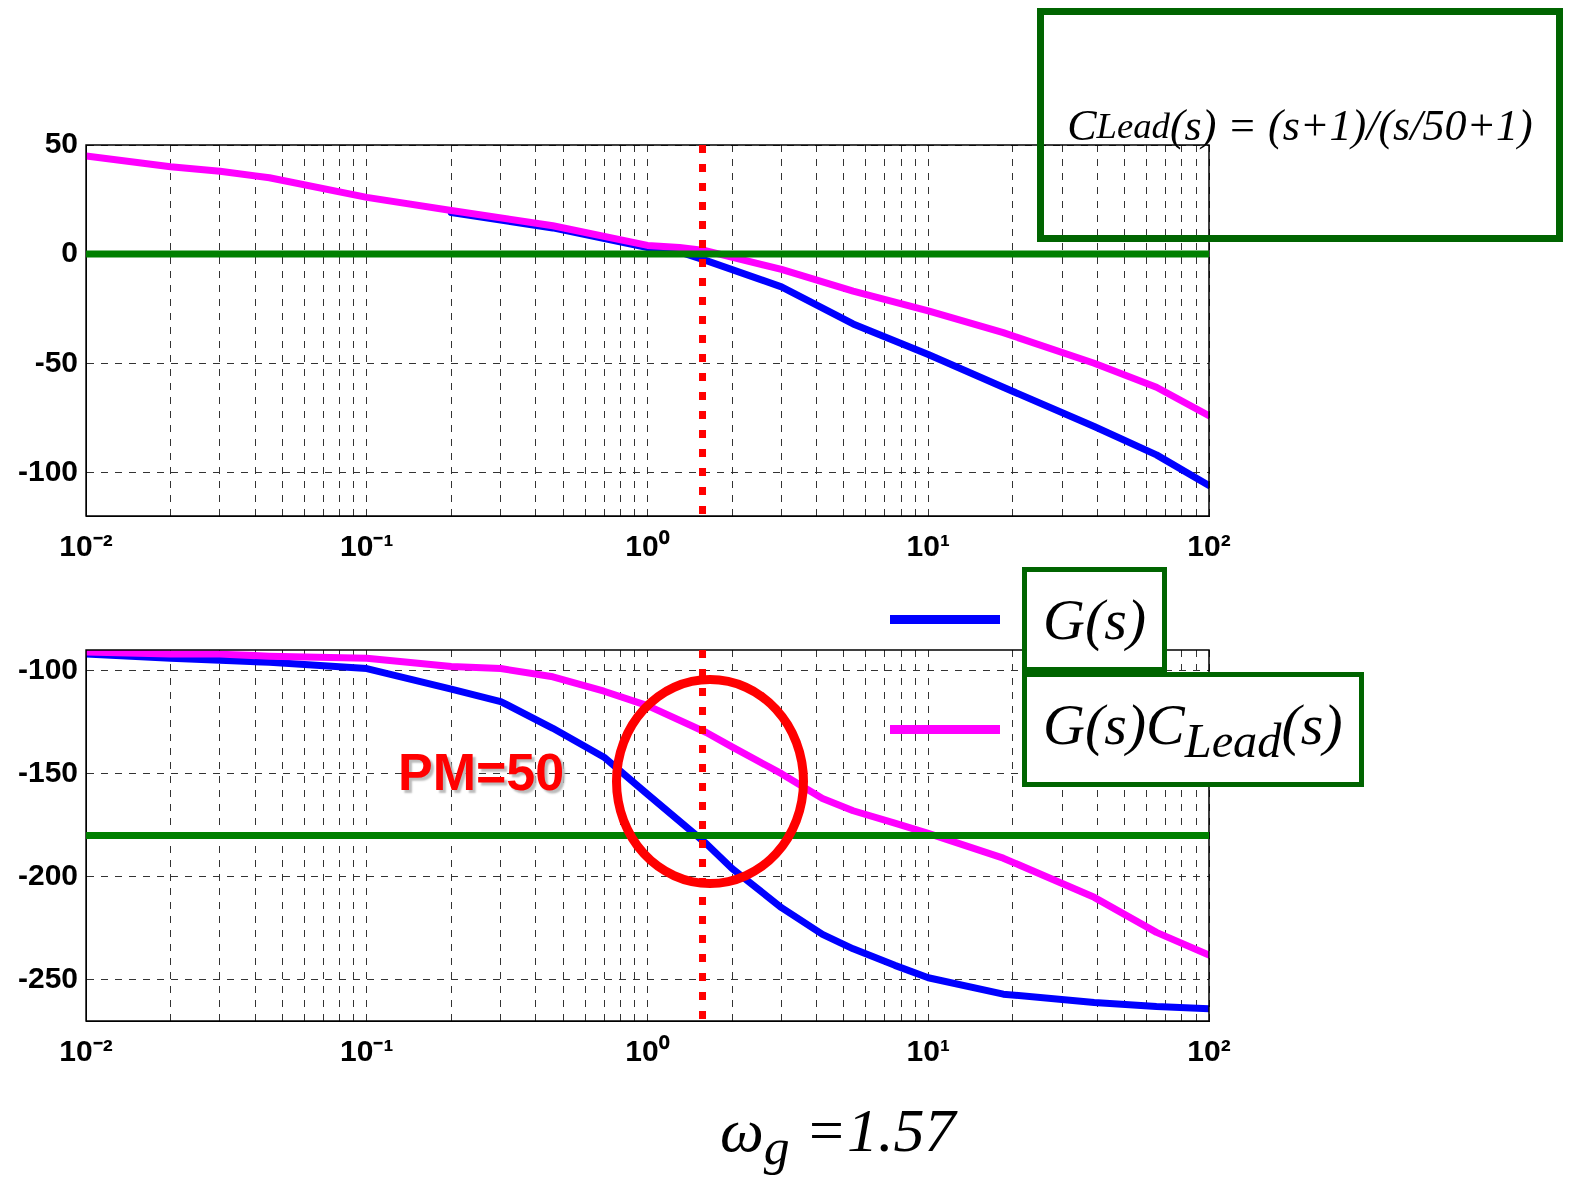 The width and height of the screenshot is (1579, 1197). I want to click on text: ω$_{g}$ =1.57, so click(838, 1136).